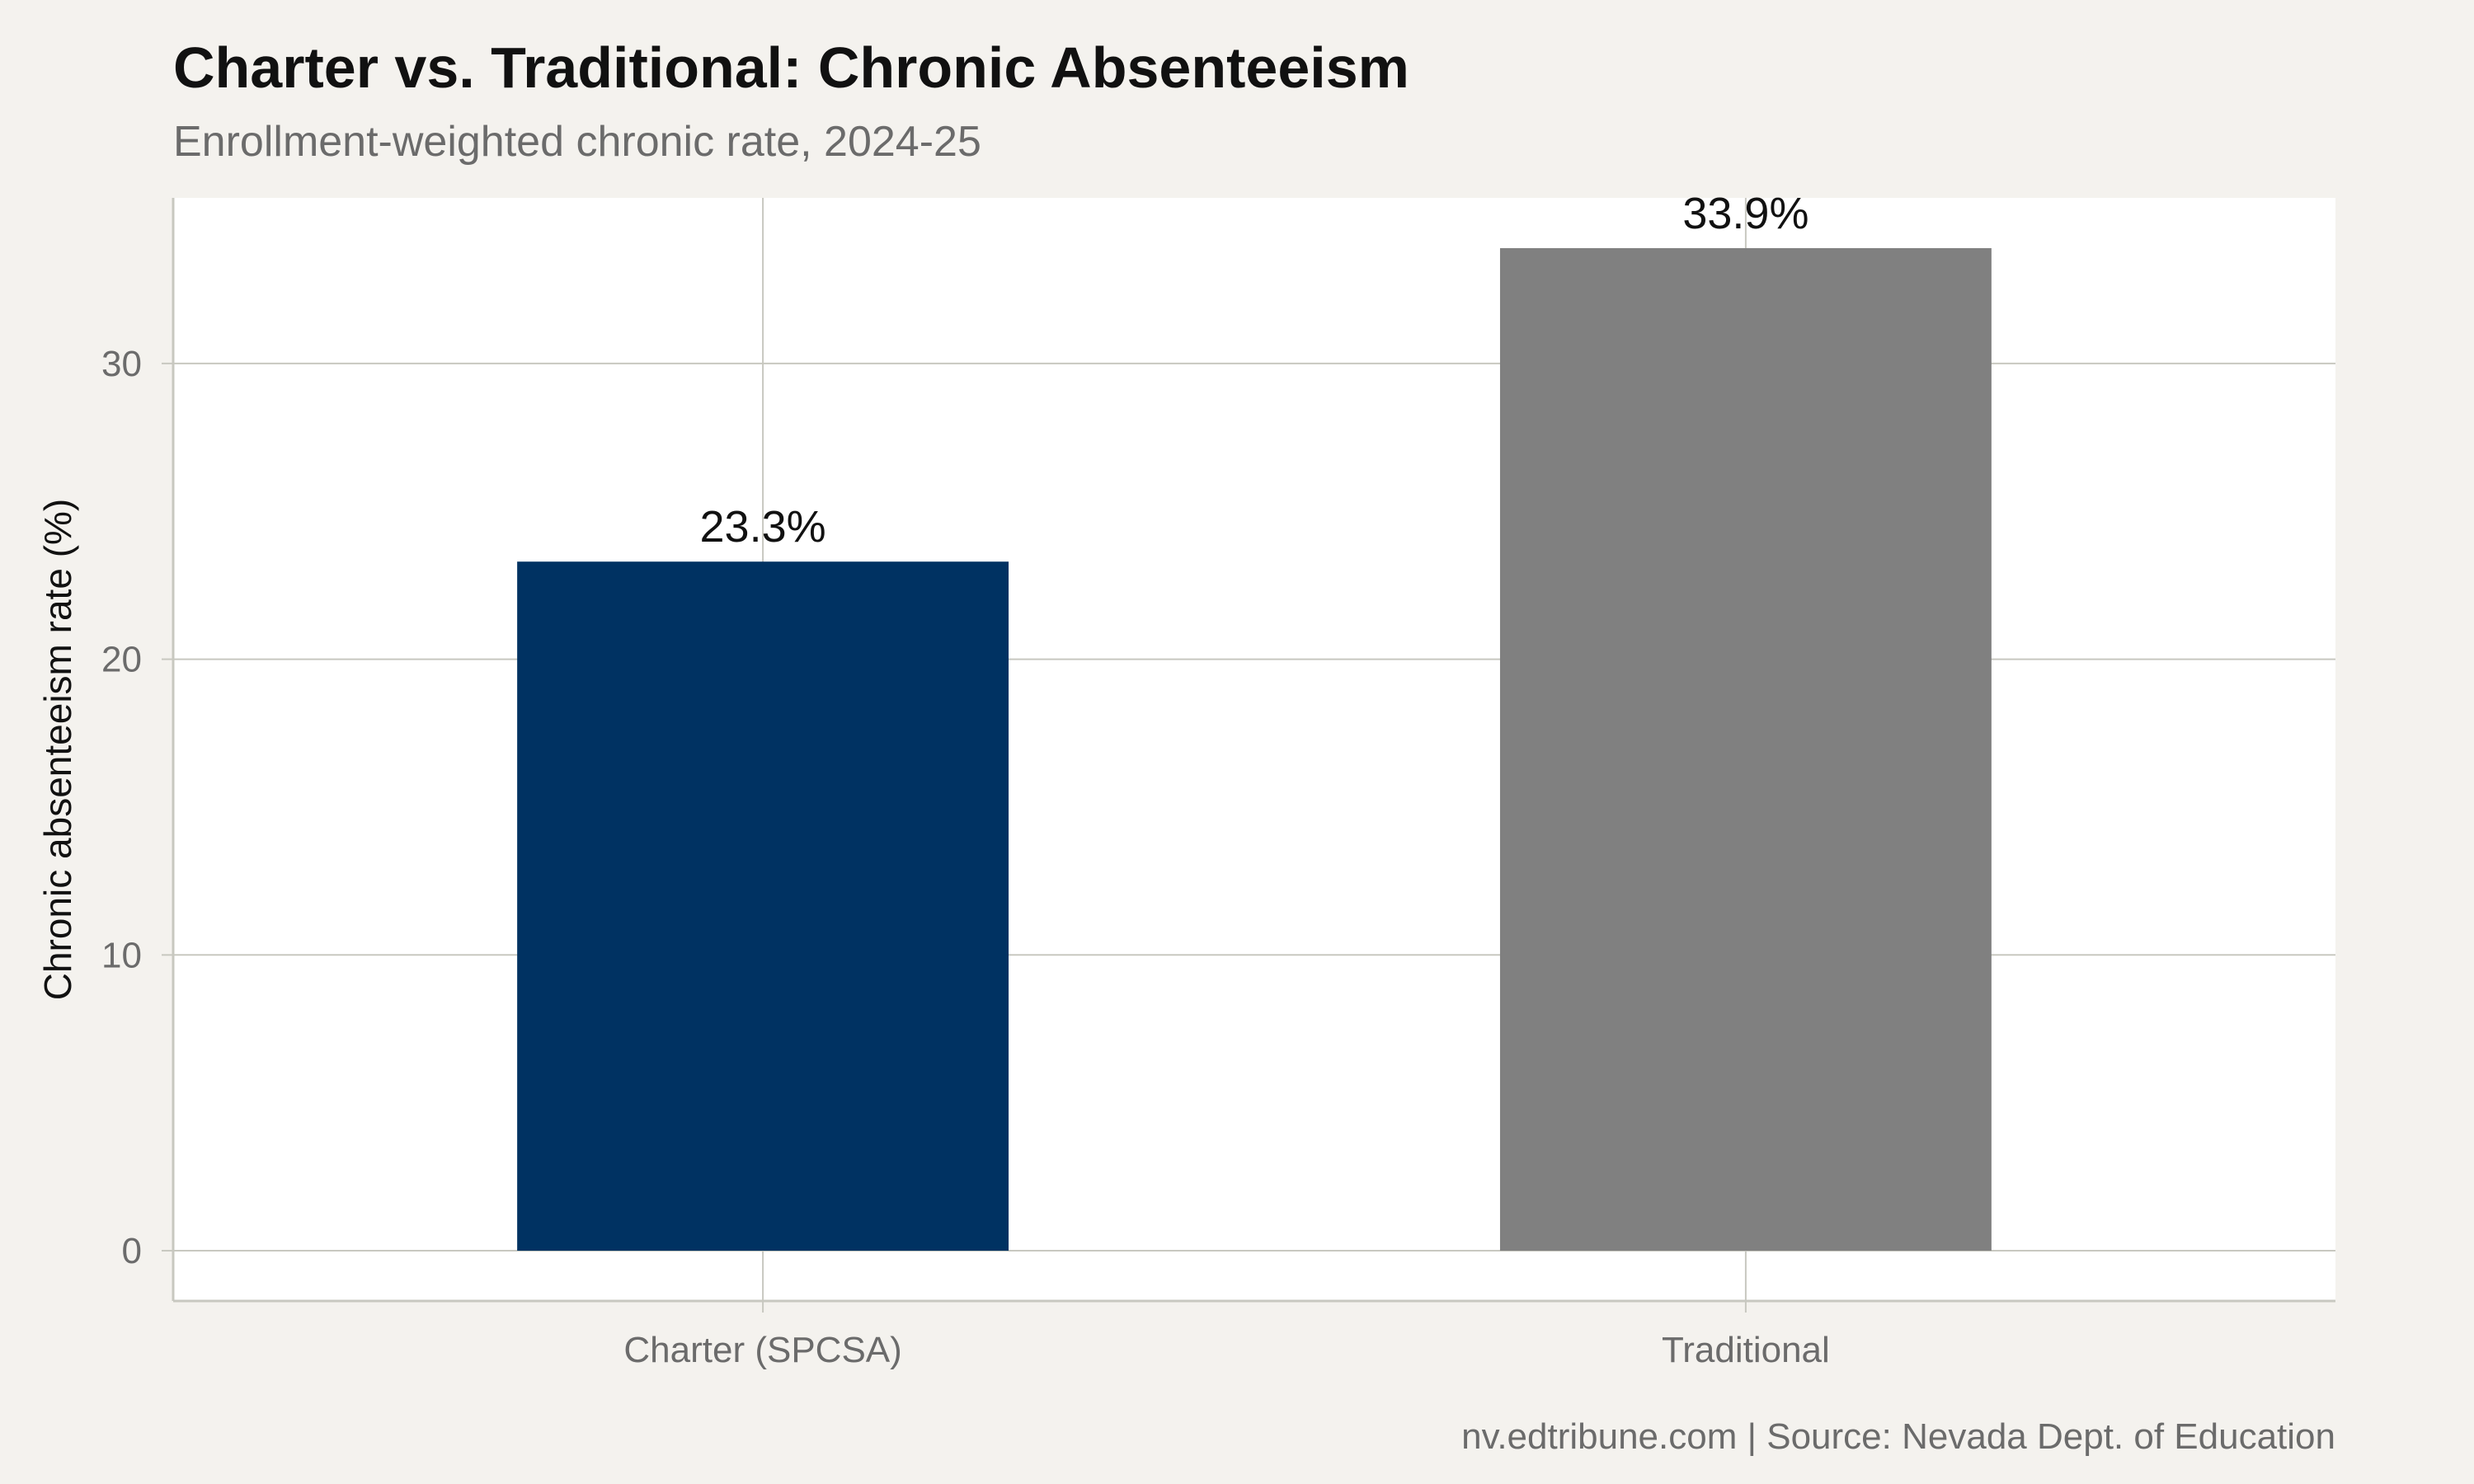 This screenshot has height=1484, width=2474. What do you see at coordinates (132, 1251) in the screenshot?
I see `y-tick-label: 0` at bounding box center [132, 1251].